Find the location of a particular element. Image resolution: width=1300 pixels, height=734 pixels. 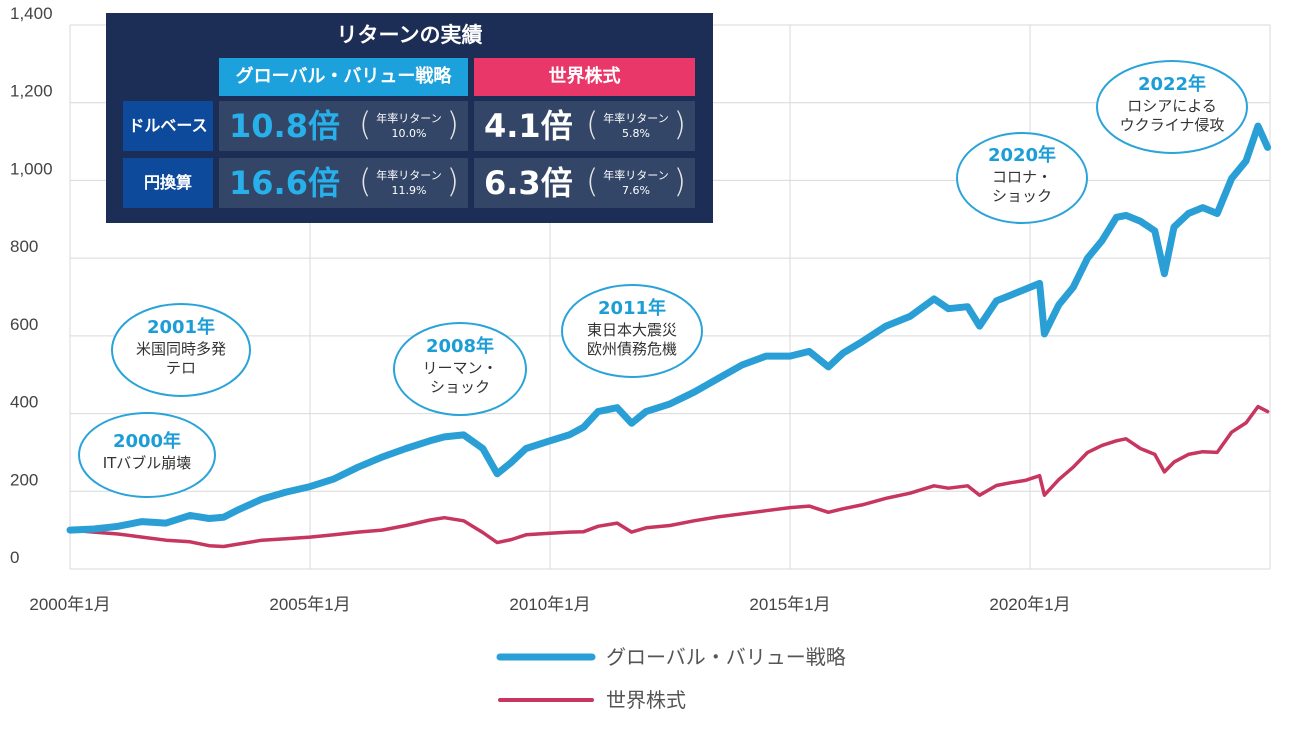

gv-yen-multiple: 16.6倍 is located at coordinates (284, 183).